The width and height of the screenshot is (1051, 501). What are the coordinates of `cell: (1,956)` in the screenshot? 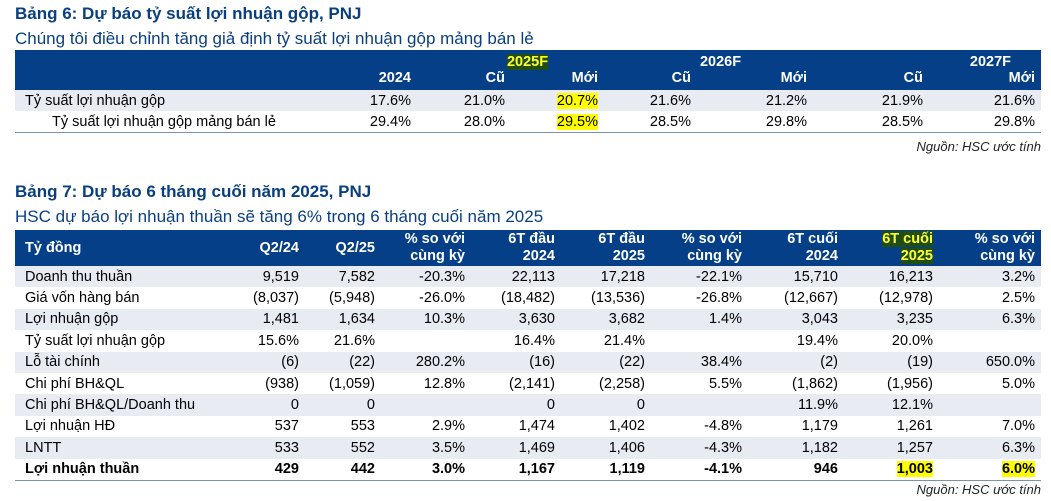 It's located at (910, 383).